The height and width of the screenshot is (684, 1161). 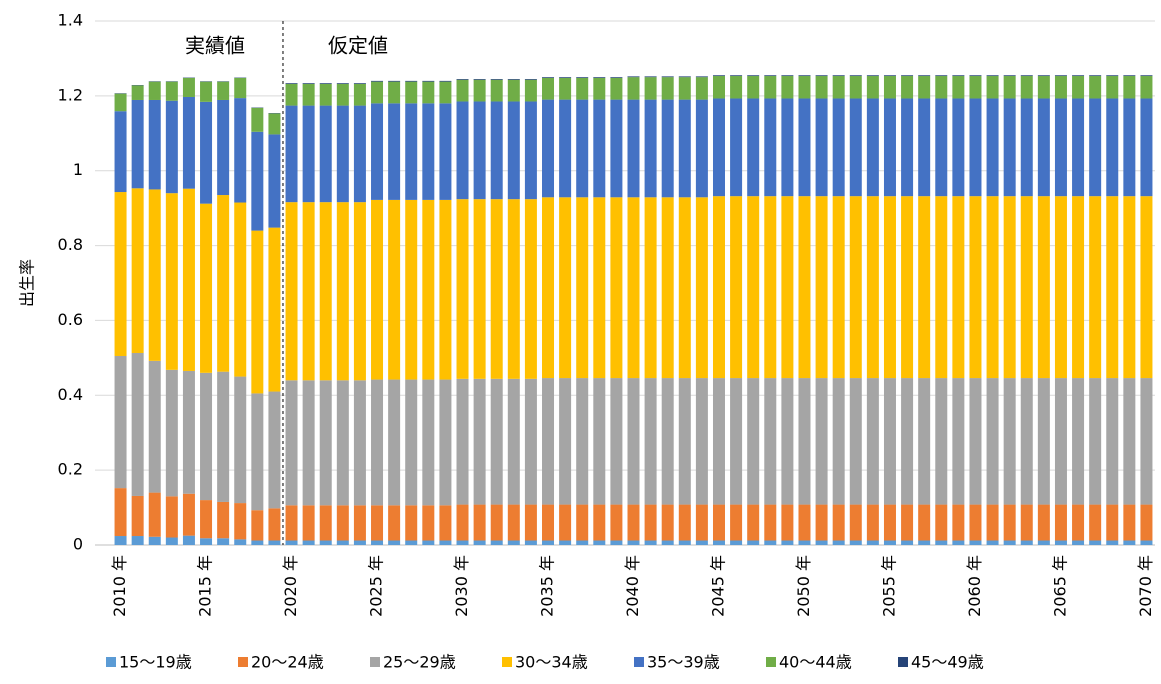 I want to click on x-tick-label: 2050 年, so click(x=803, y=586).